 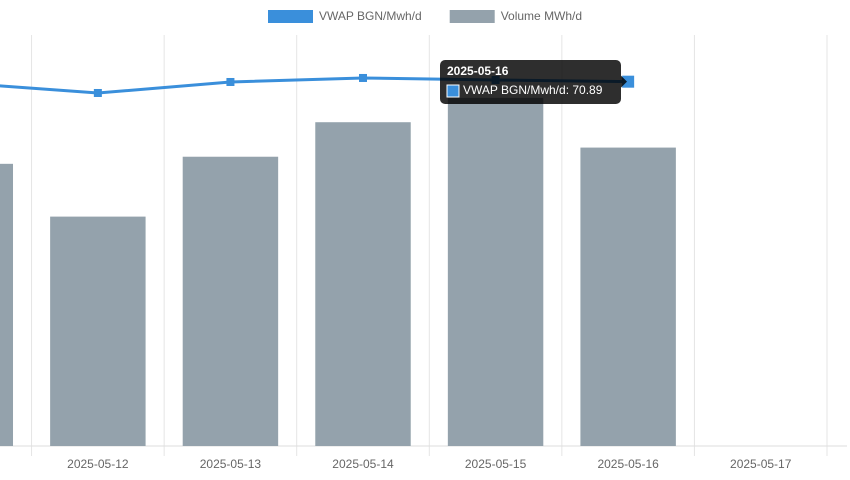 I want to click on x-tick-label: 2025-05-14, so click(x=363, y=464).